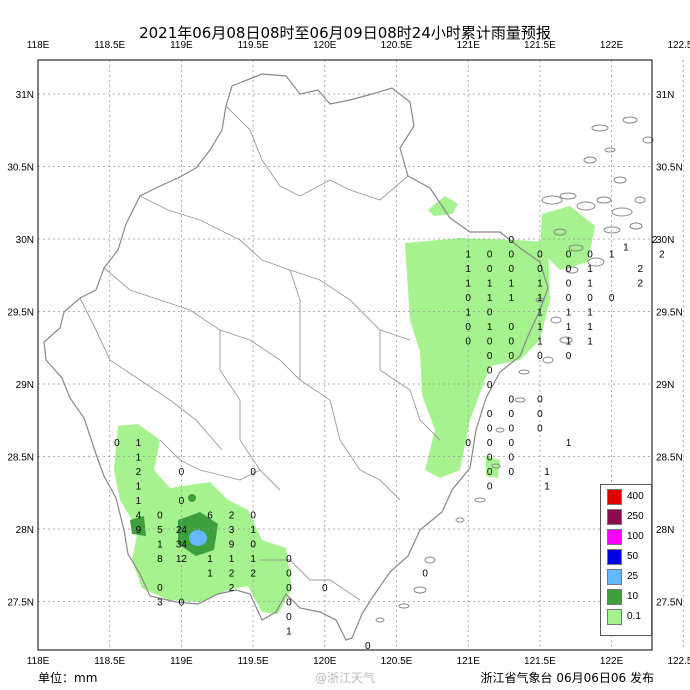 The height and width of the screenshot is (690, 690). Describe the element at coordinates (20, 168) in the screenshot. I see `lat-tick-label: 30.5N` at that location.